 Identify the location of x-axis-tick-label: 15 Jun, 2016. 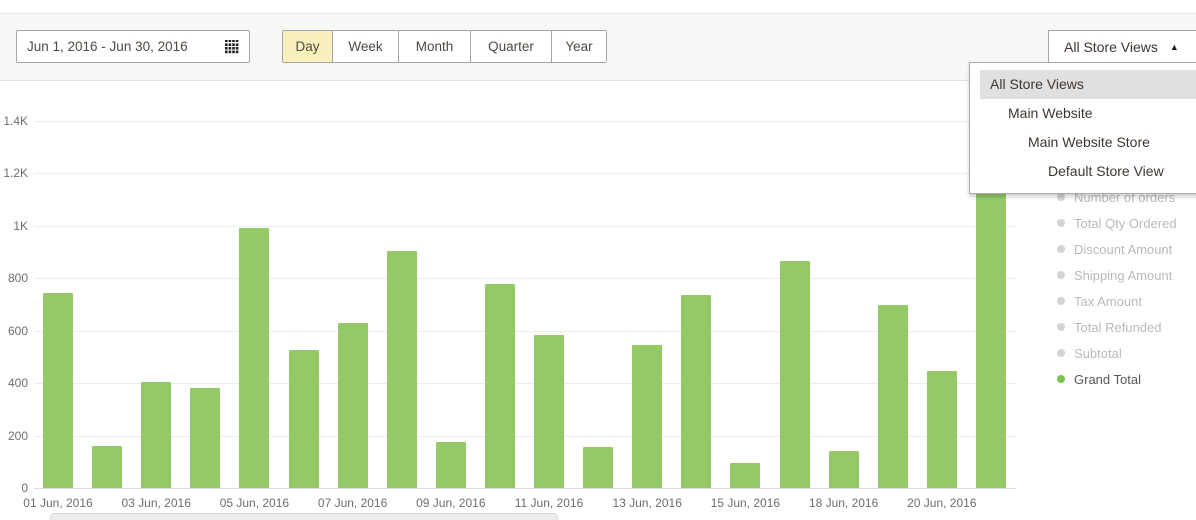
(745, 503).